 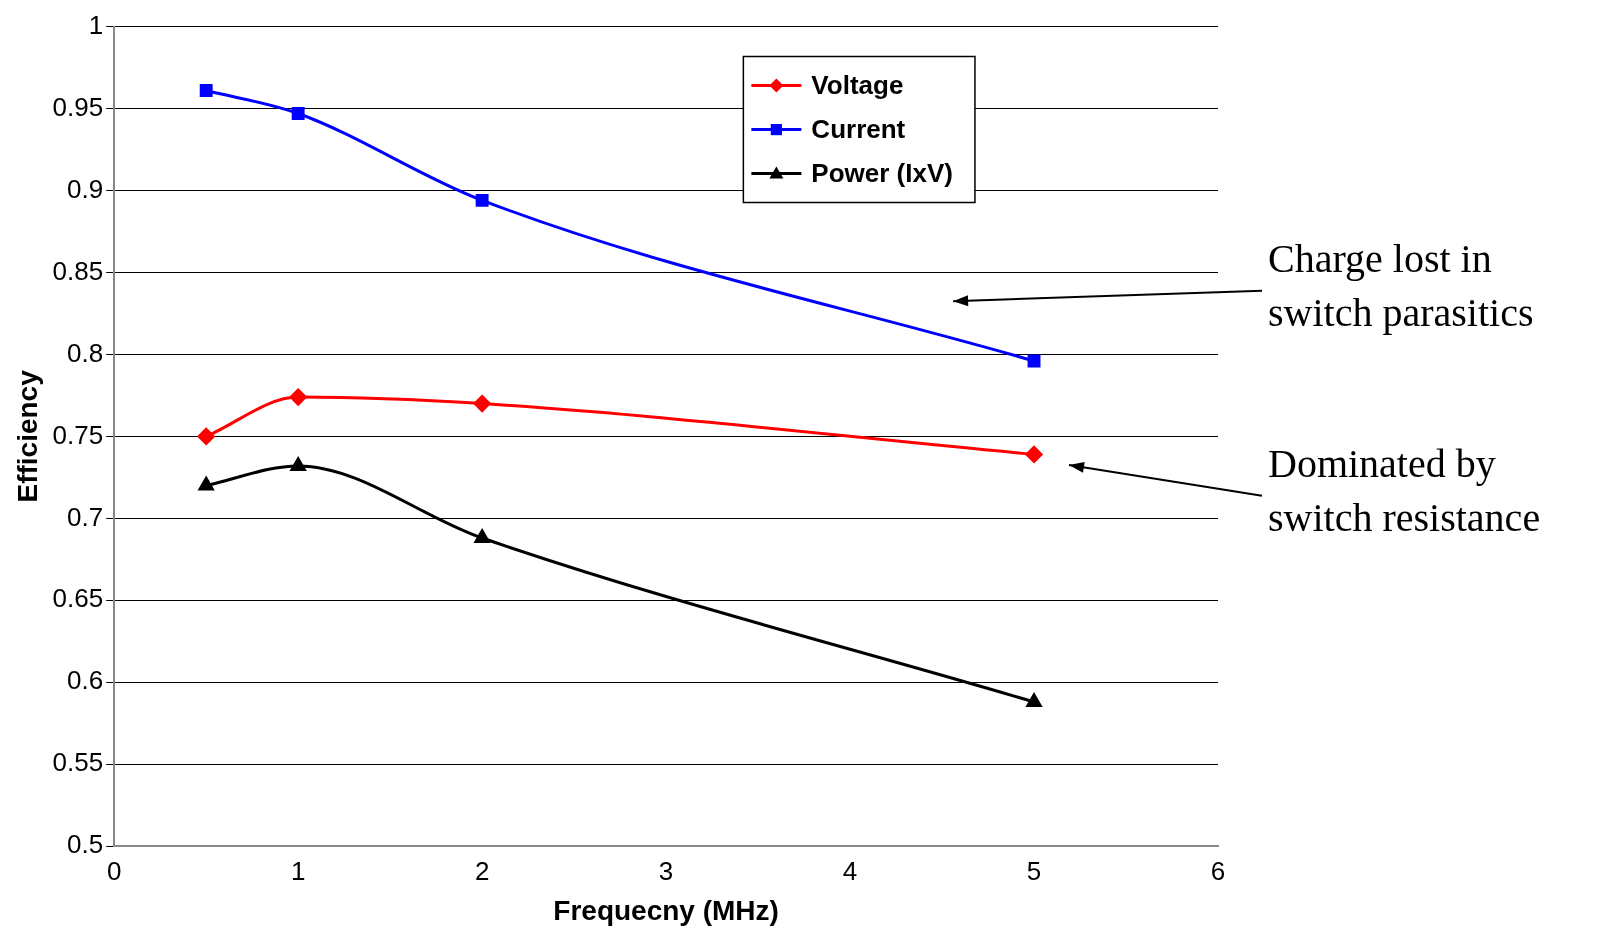 What do you see at coordinates (1404, 491) in the screenshot?
I see `text: Dominated by switch resistance` at bounding box center [1404, 491].